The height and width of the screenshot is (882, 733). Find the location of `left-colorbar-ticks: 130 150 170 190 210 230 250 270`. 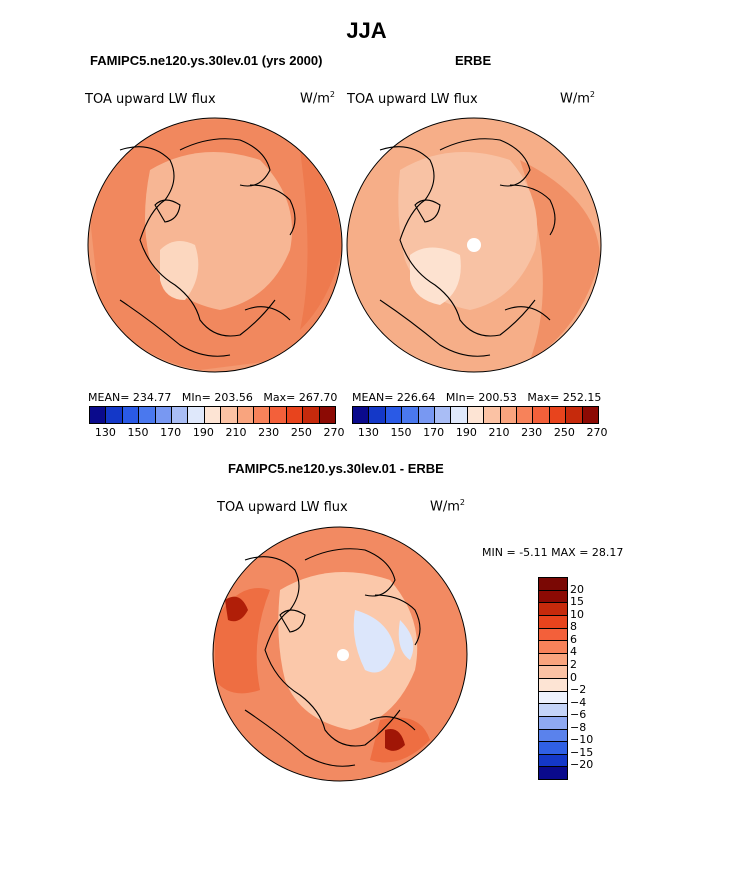

left-colorbar-ticks: 130 150 170 190 210 230 250 270 is located at coordinates (217, 433).